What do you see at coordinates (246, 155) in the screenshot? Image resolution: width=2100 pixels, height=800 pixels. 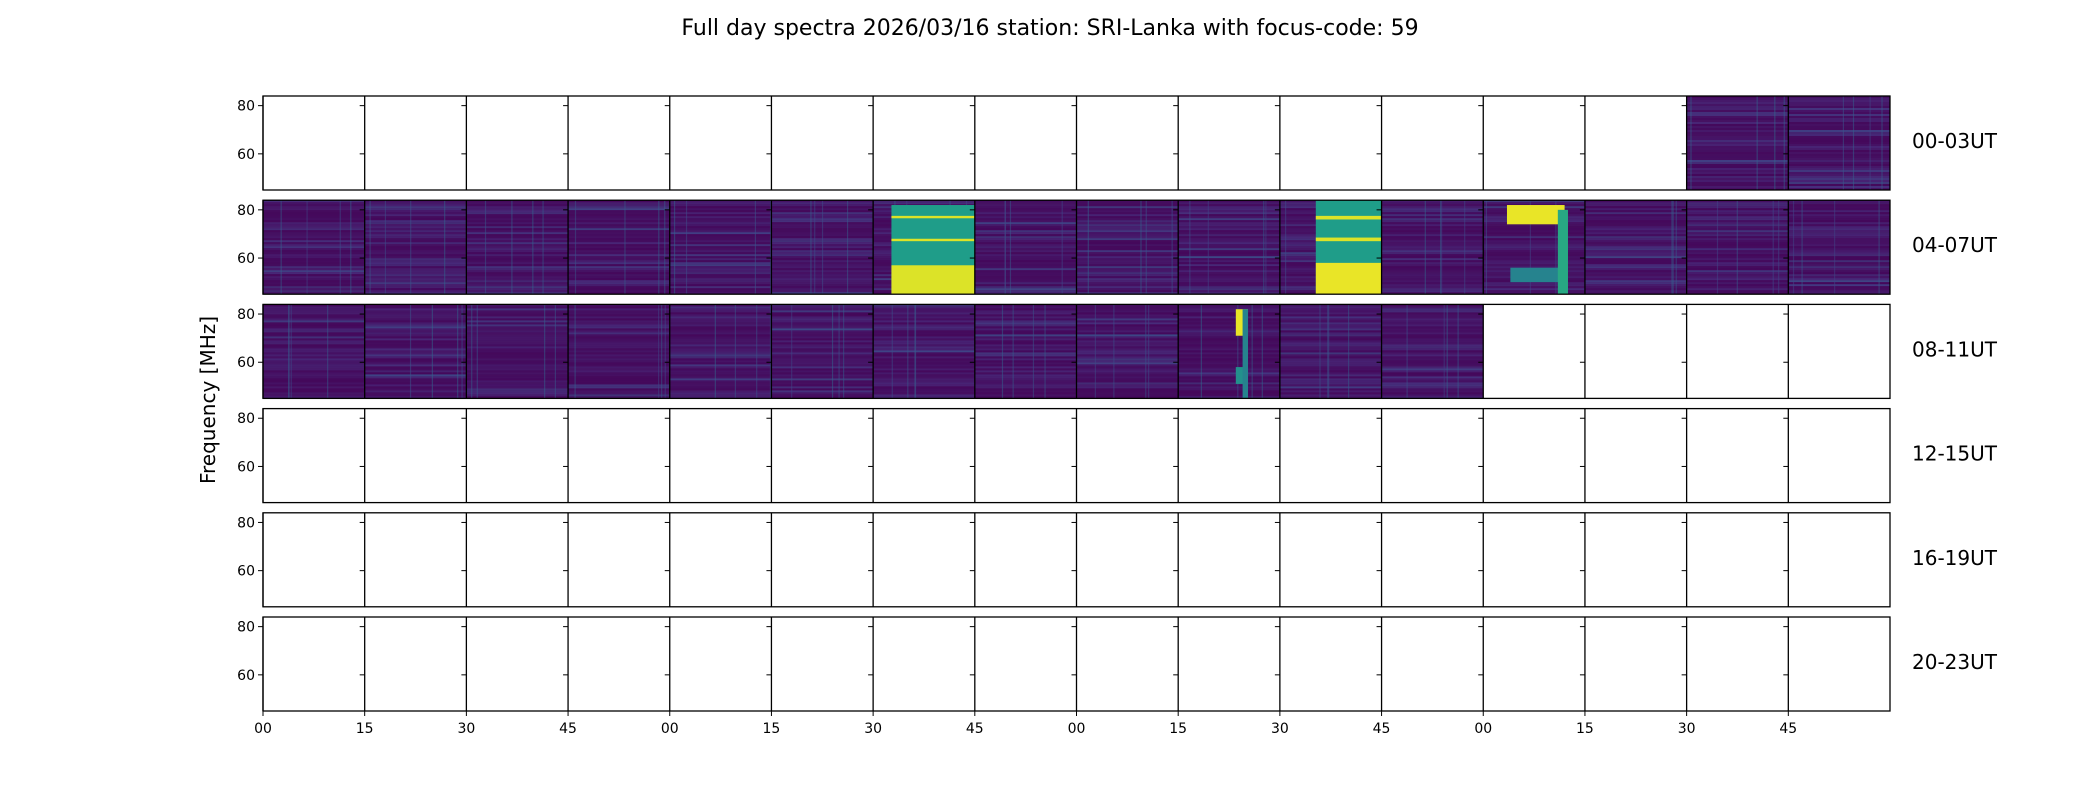 I see `y-tick-label: 60` at bounding box center [246, 155].